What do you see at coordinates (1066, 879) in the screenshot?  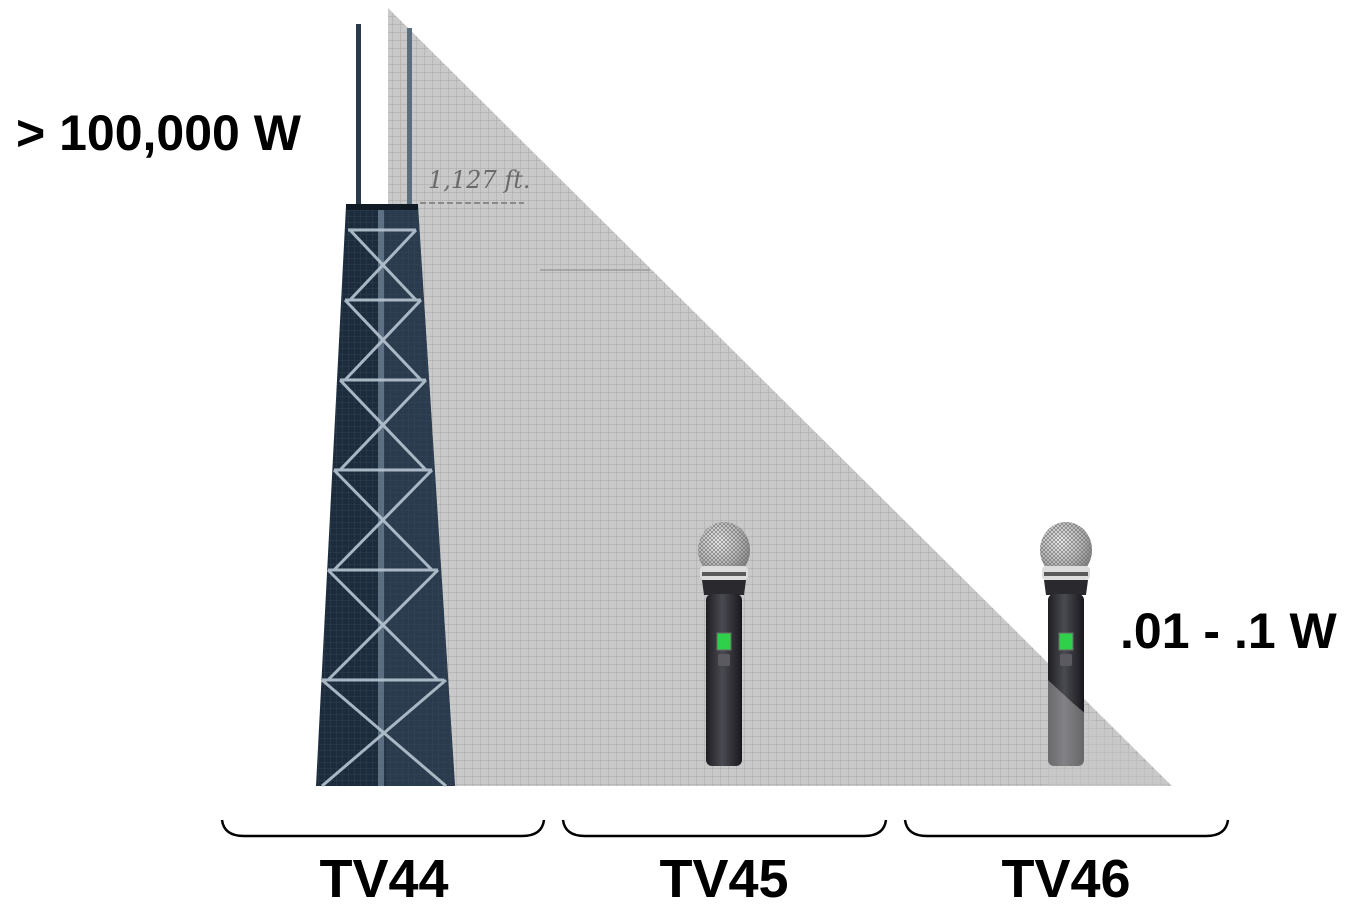 I see `channel-label-tv46: TV46` at bounding box center [1066, 879].